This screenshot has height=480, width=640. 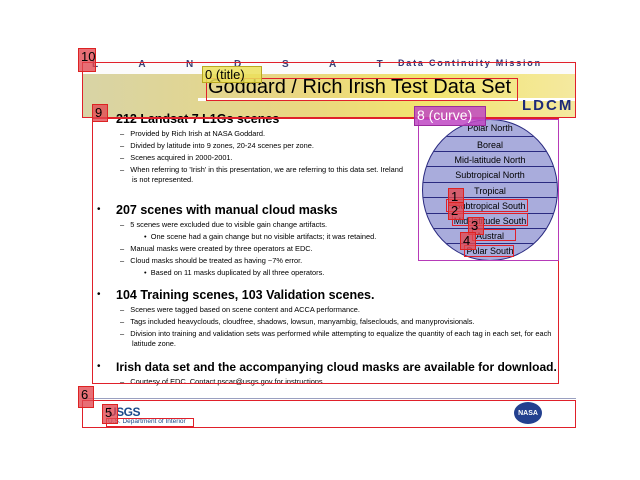 I want to click on zone-austral: Austral, so click(x=490, y=235).